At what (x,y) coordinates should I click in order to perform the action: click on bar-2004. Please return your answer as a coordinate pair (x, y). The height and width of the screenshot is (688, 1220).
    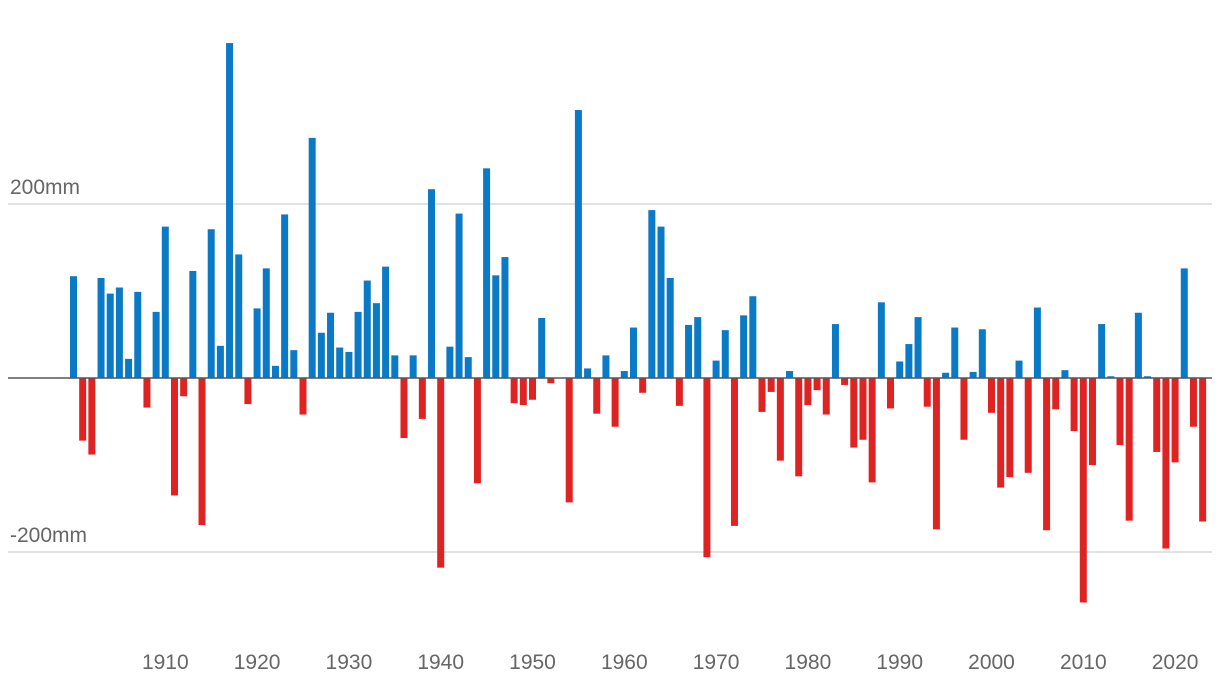
    Looking at the image, I should click on (1028, 425).